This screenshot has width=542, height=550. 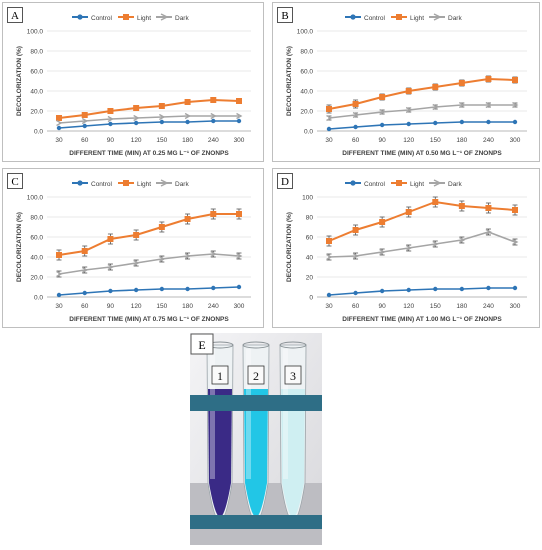 What do you see at coordinates (399, 17) in the screenshot?
I see `legend-marker-light` at bounding box center [399, 17].